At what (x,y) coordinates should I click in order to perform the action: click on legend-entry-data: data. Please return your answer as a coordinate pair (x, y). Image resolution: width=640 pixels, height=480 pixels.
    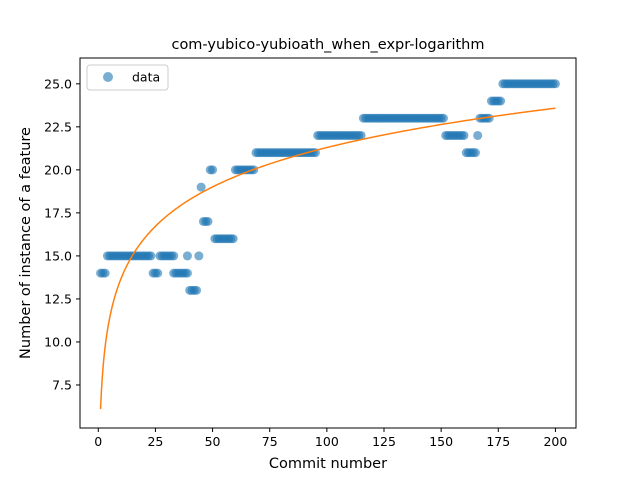
    Looking at the image, I should click on (146, 77).